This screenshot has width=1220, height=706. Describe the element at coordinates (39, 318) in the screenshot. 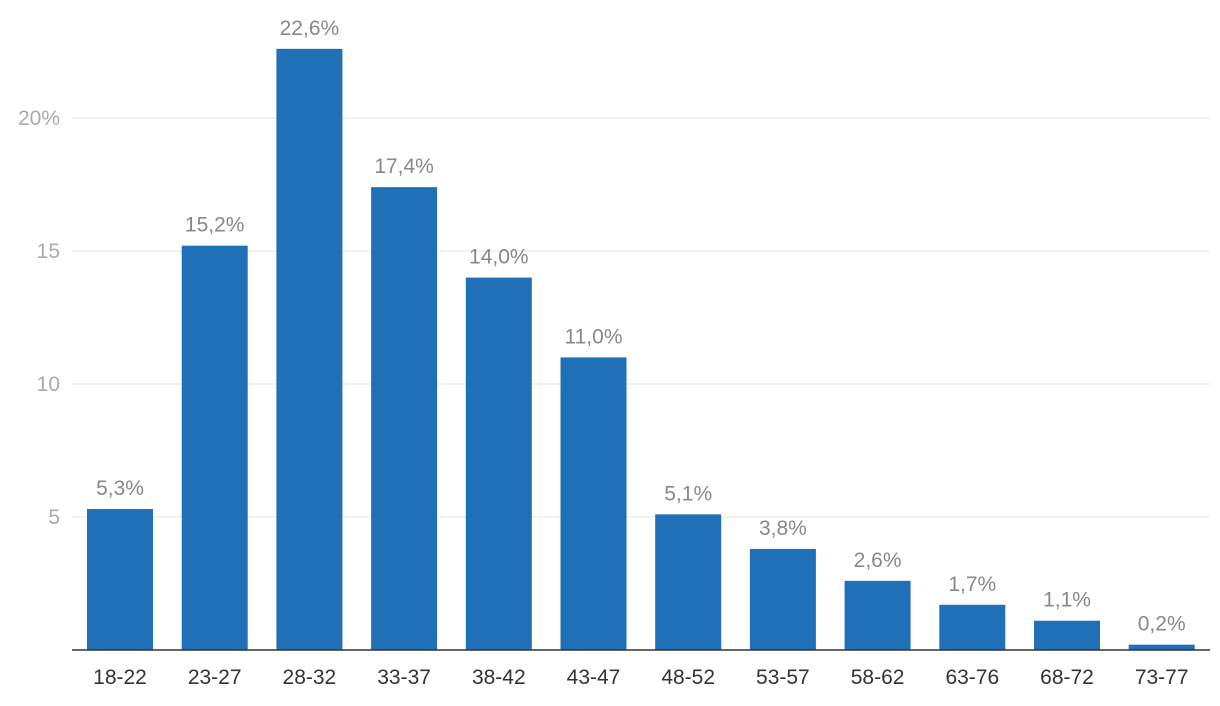

I see `y-axis: 5 10 15 20%` at that location.